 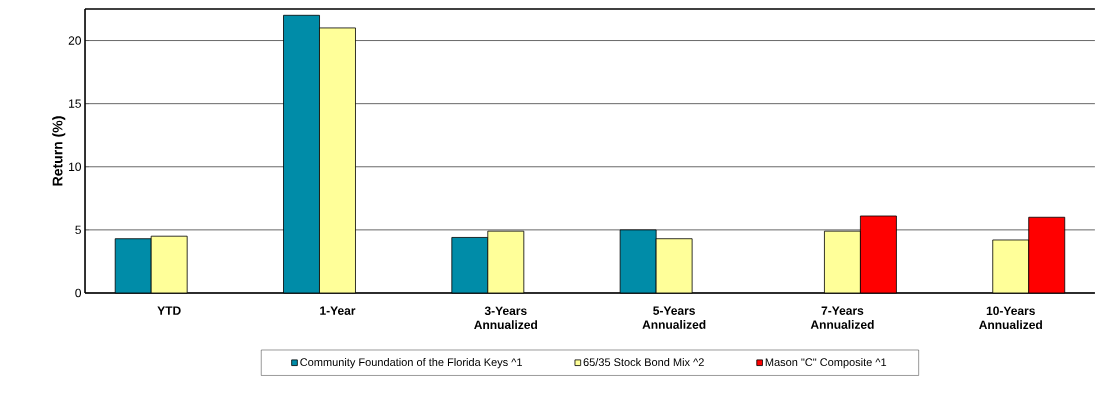 What do you see at coordinates (75, 103) in the screenshot?
I see `y-tick-label: 15` at bounding box center [75, 103].